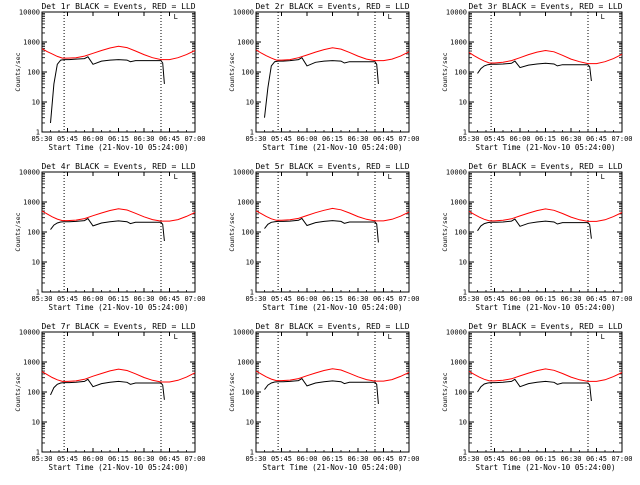 The image size is (640, 485). I want to click on panel-title: Det 1r BLACK = Events, RED = LLD, so click(118, 6).